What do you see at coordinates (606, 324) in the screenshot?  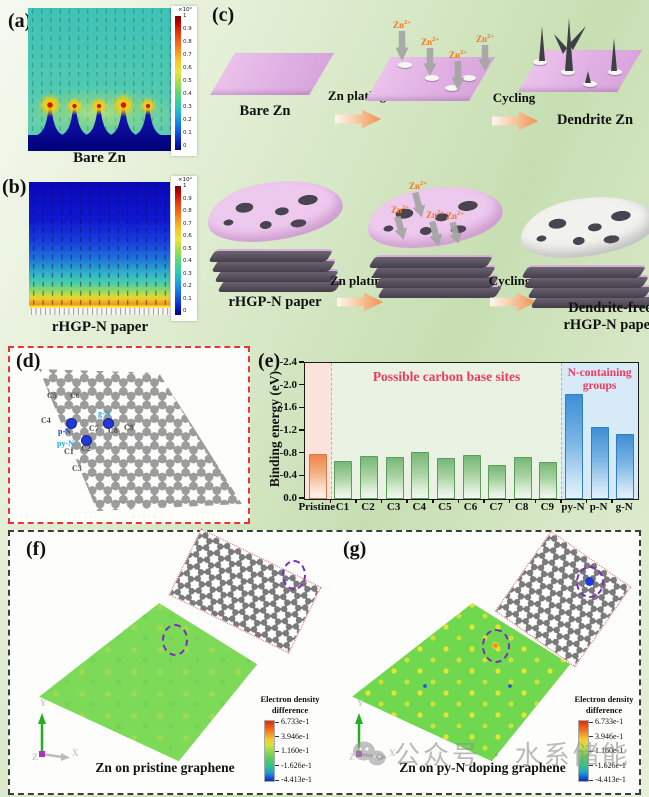 I see `caption-dendrite-free-line2: rHGP-N paper` at bounding box center [606, 324].